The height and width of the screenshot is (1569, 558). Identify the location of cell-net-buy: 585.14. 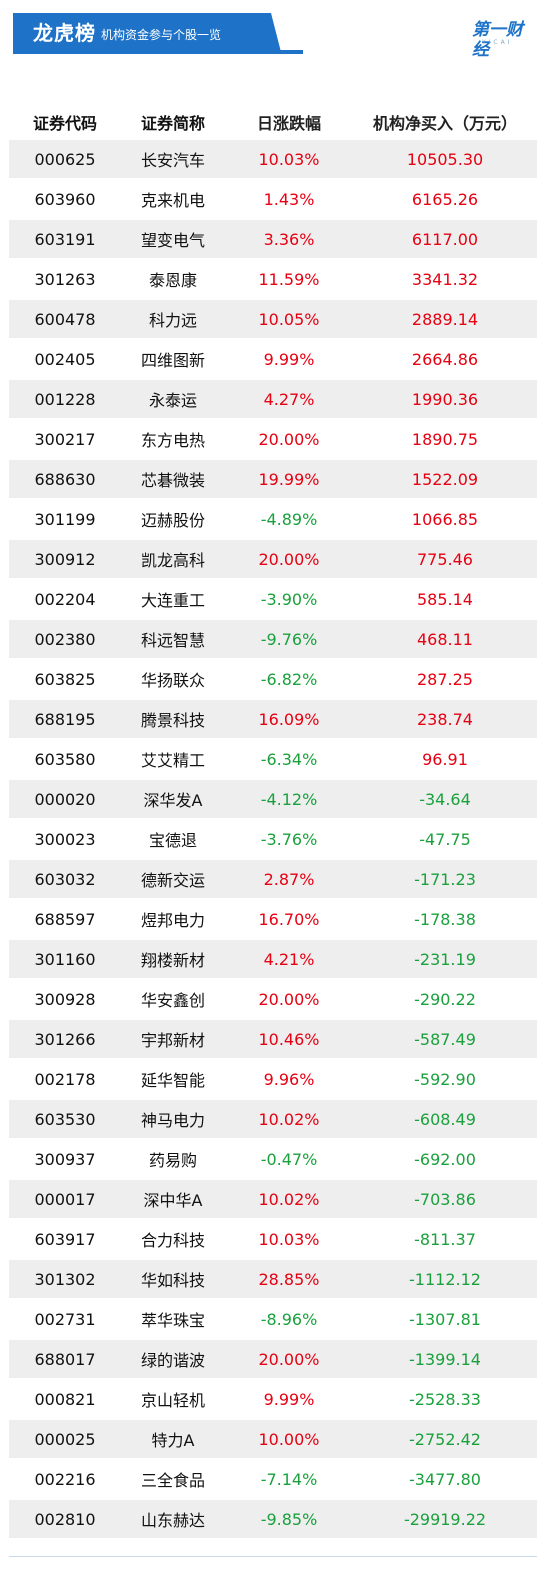
(445, 599).